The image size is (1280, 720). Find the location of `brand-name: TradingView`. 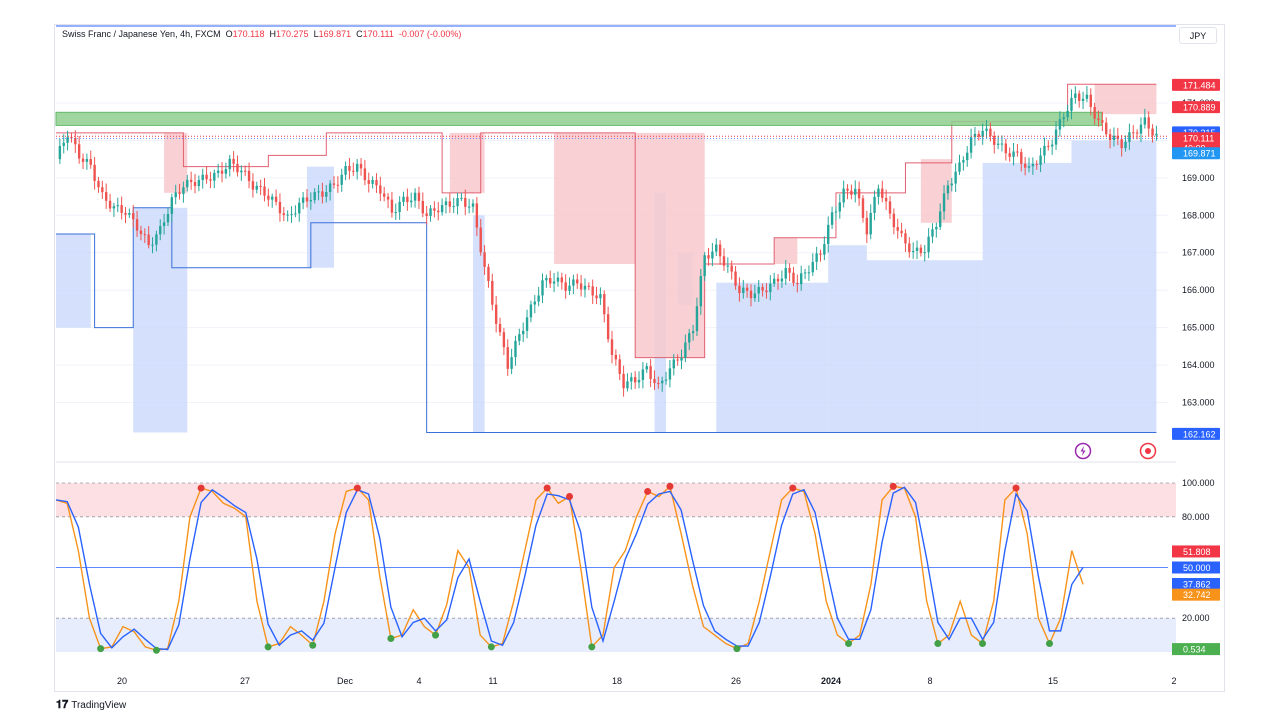

brand-name: TradingView is located at coordinates (99, 705).